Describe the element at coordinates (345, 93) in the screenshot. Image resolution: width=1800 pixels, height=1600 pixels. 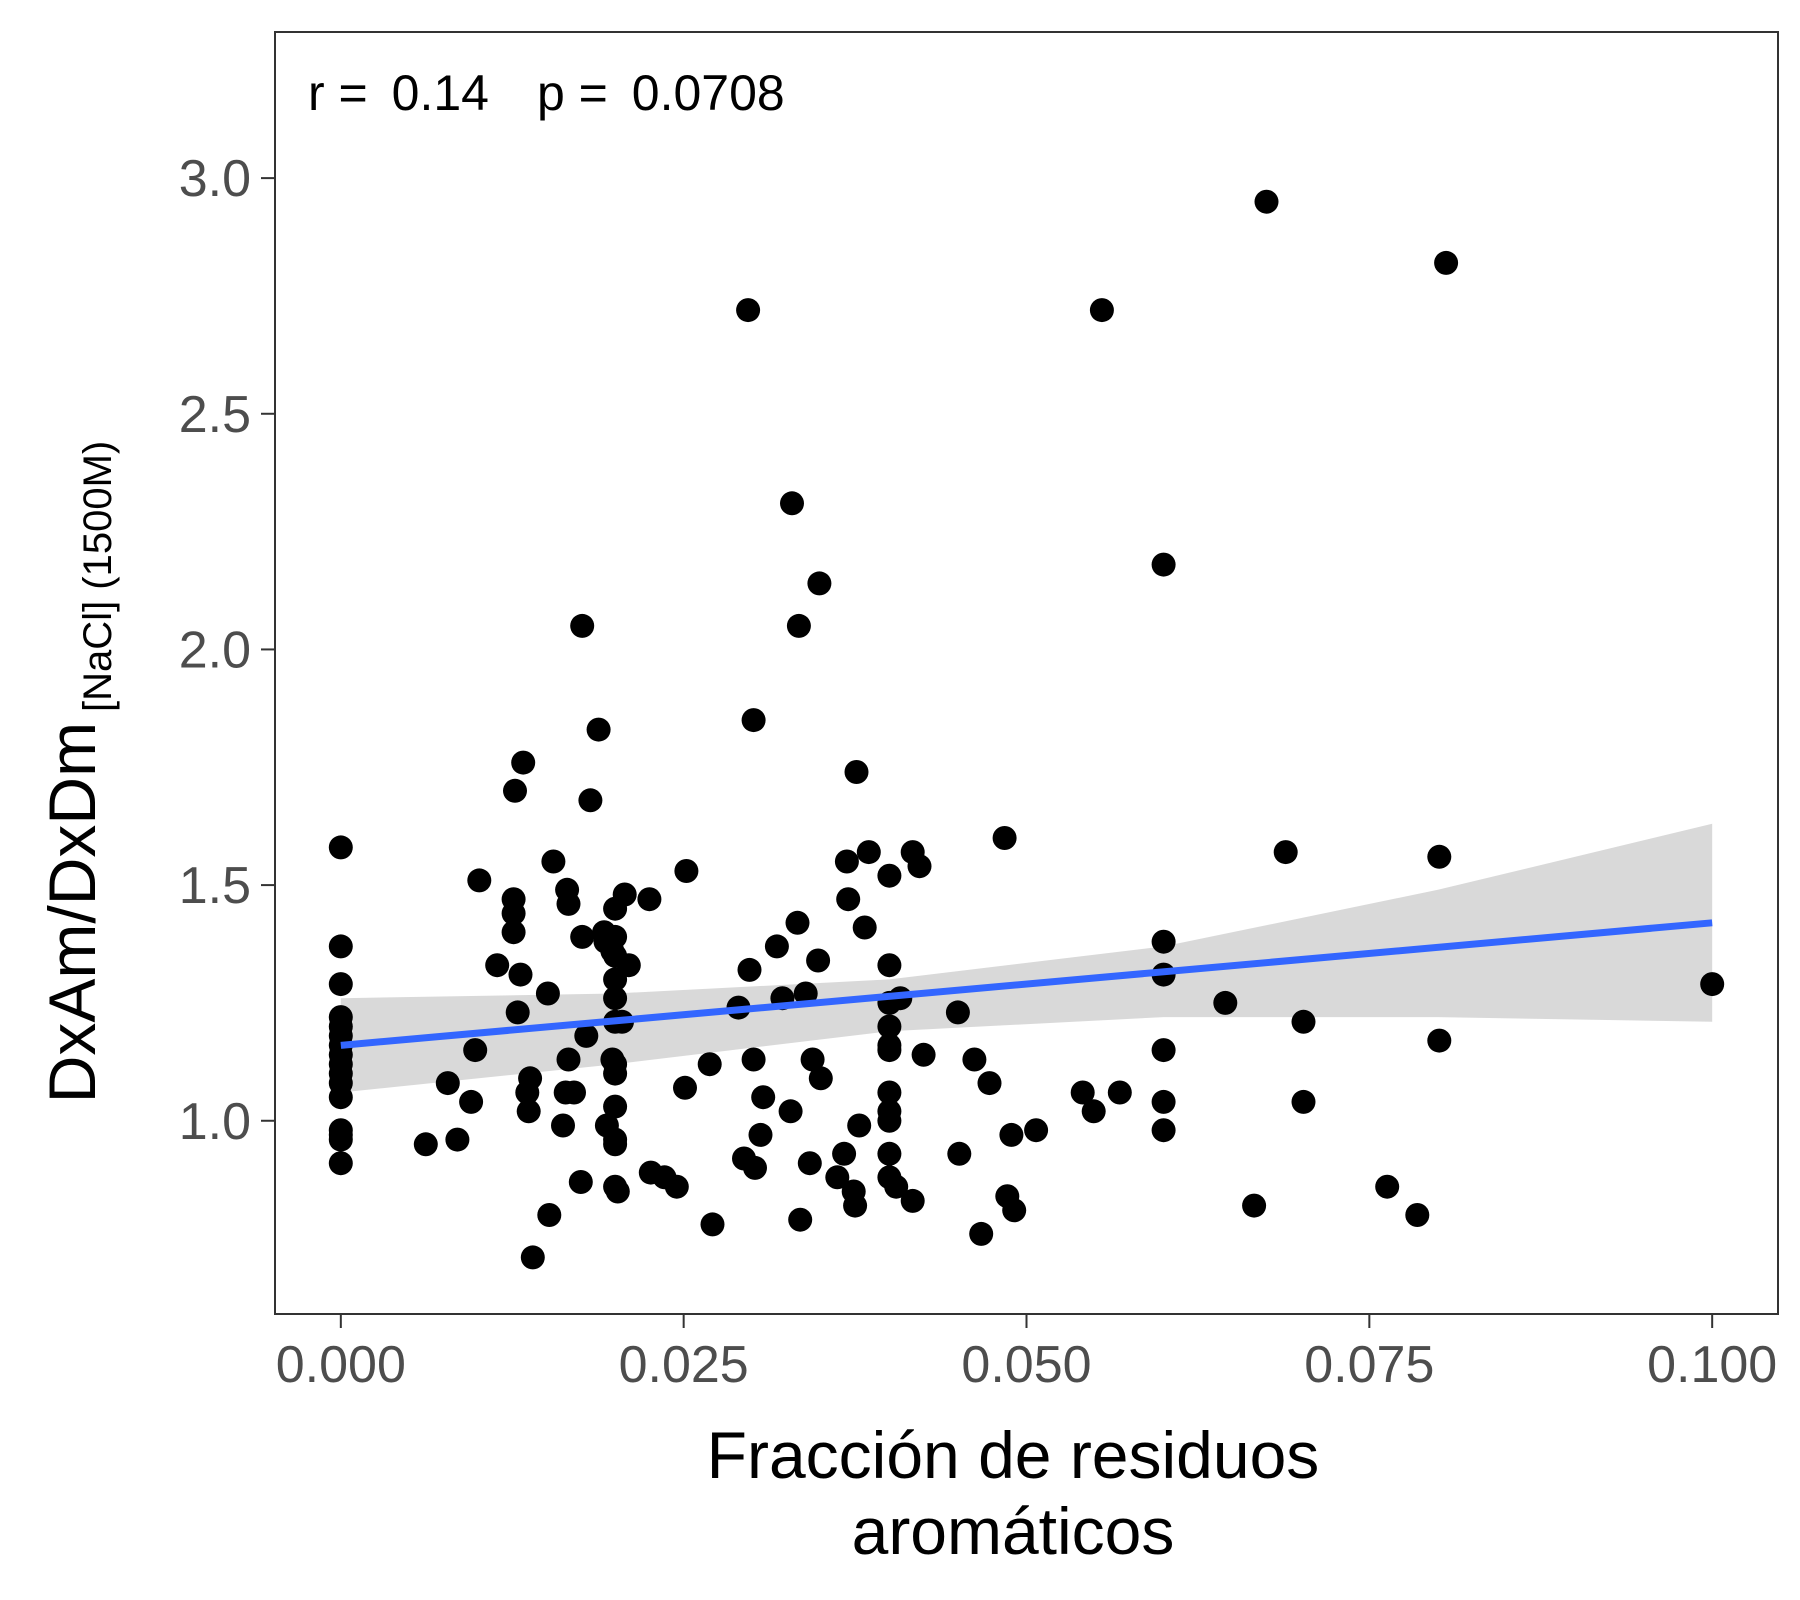
I see `r-label: r =` at that location.